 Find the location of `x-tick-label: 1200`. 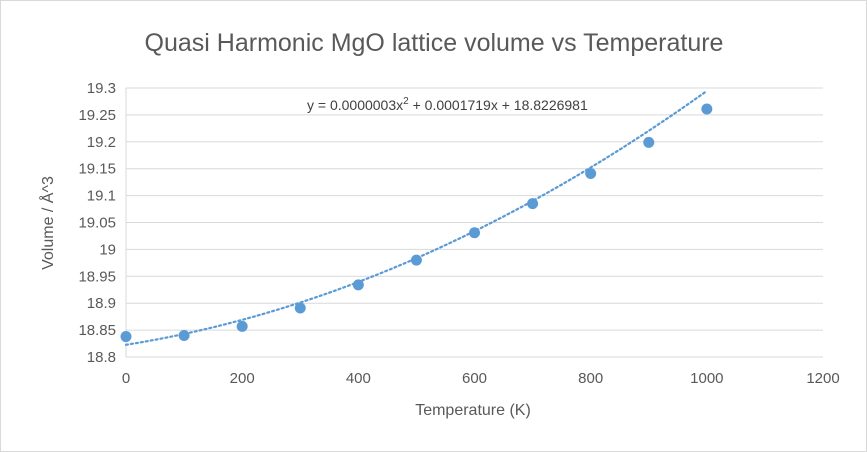

x-tick-label: 1200 is located at coordinates (822, 378).